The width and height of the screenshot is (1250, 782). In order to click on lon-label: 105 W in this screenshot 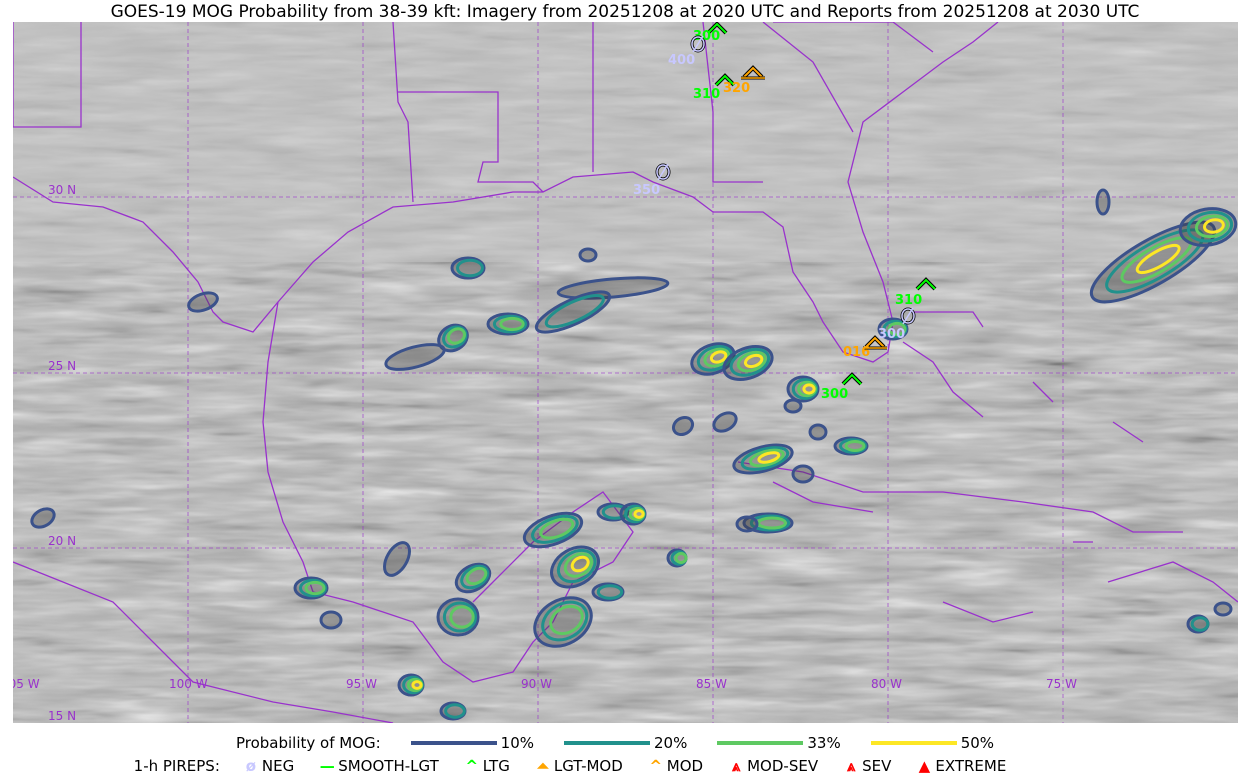, I will do `click(26, 684)`.